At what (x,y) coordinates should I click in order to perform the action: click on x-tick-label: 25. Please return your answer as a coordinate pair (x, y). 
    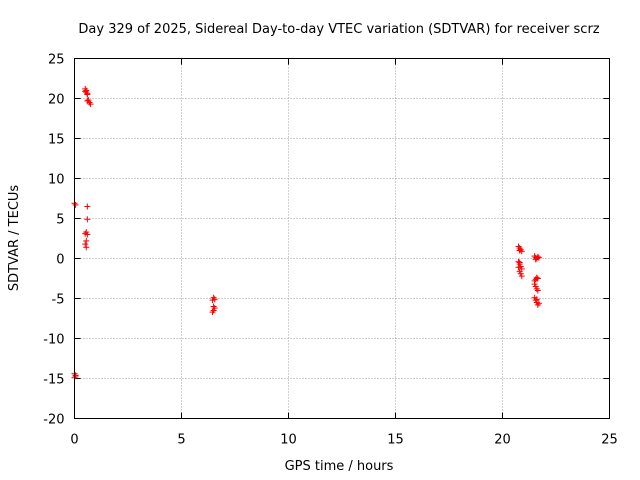
    Looking at the image, I should click on (609, 440).